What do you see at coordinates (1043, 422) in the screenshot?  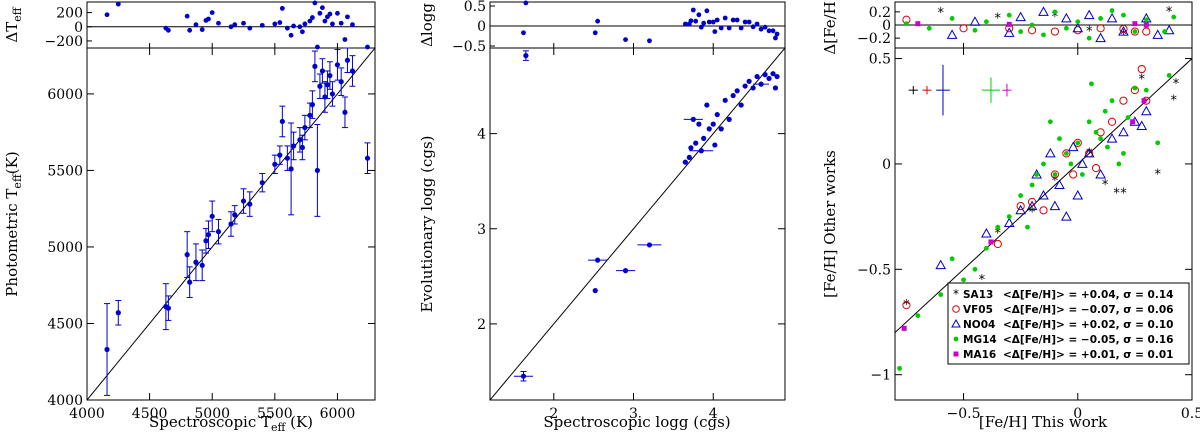 I see `feh-x-label: [Fe/H] This work` at bounding box center [1043, 422].